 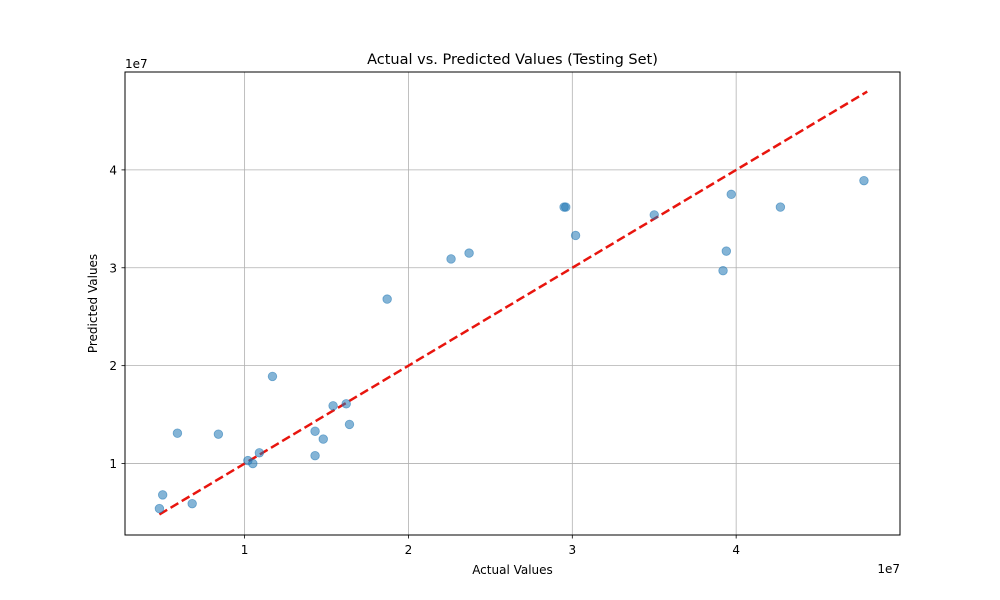 What do you see at coordinates (512, 570) in the screenshot?
I see `x-axis-title: Actual Values` at bounding box center [512, 570].